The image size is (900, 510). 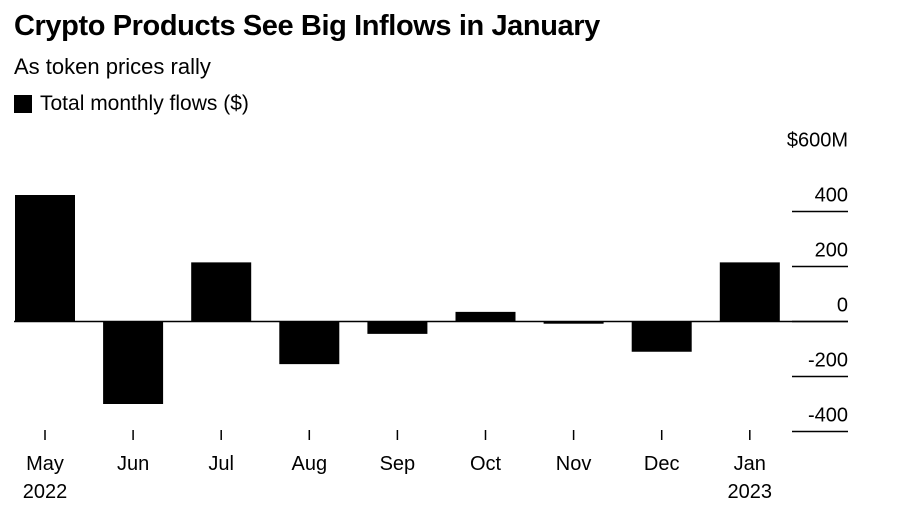 What do you see at coordinates (23, 104) in the screenshot?
I see `legend-swatch` at bounding box center [23, 104].